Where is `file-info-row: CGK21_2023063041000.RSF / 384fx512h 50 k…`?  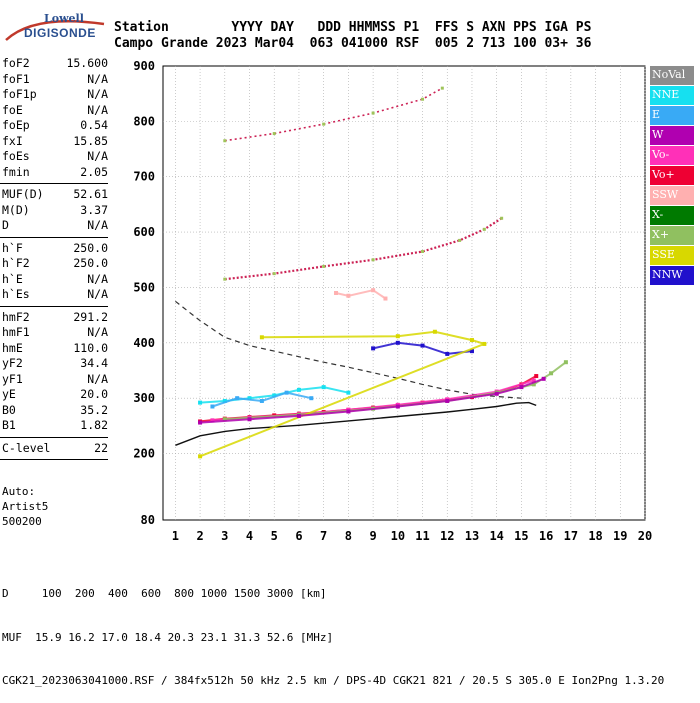 file-info-row: CGK21_2023063041000.RSF / 384fx512h 50 k… is located at coordinates (333, 680).